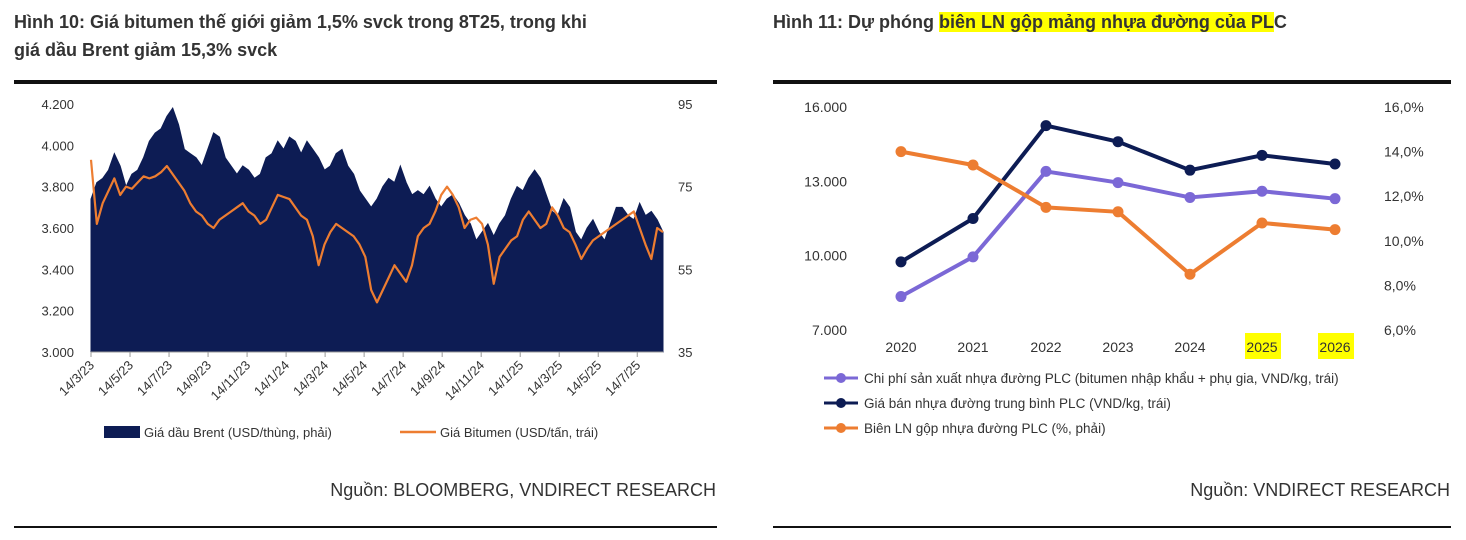 The height and width of the screenshot is (540, 1466). I want to click on legend-label-brent: Giá dầu Brent (USD/thùng, phải), so click(238, 432).